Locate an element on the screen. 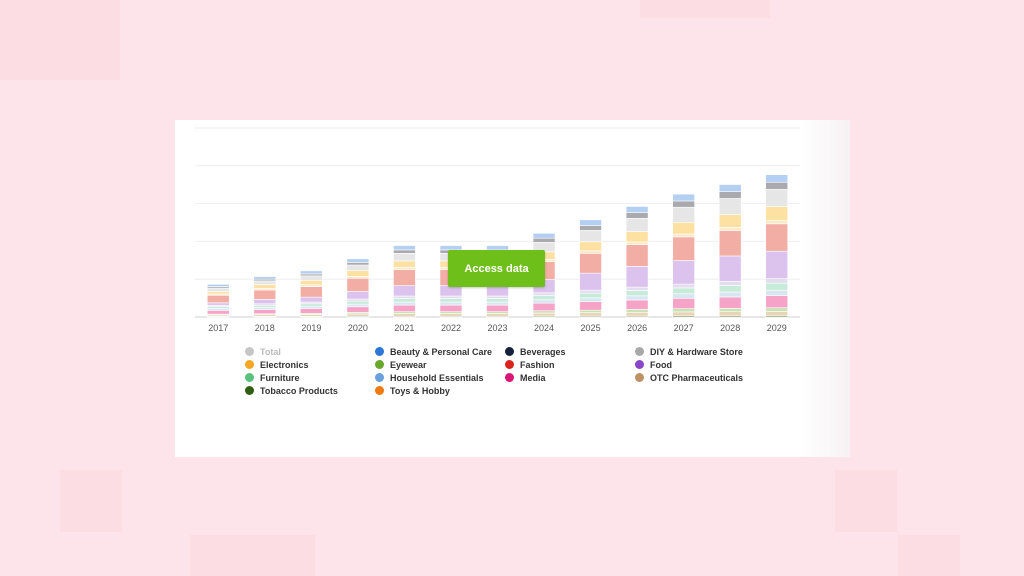 Image resolution: width=1024 pixels, height=576 pixels. x-tick-label: 2026 is located at coordinates (637, 328).